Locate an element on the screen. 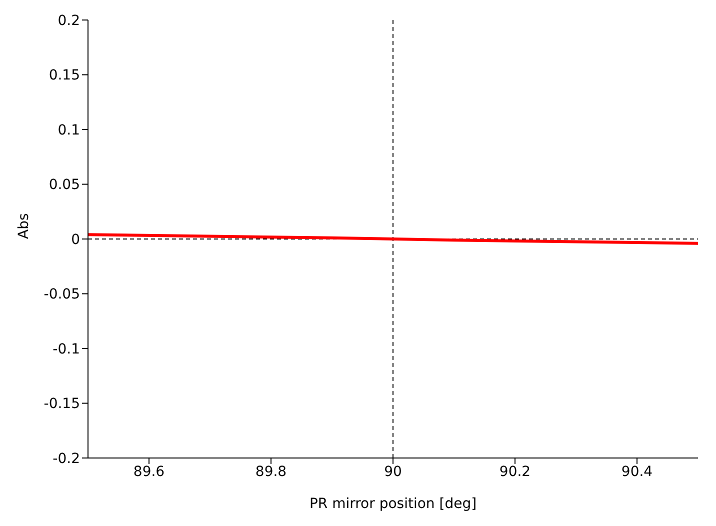 The width and height of the screenshot is (716, 526). y-axis-title: Abs is located at coordinates (24, 226).